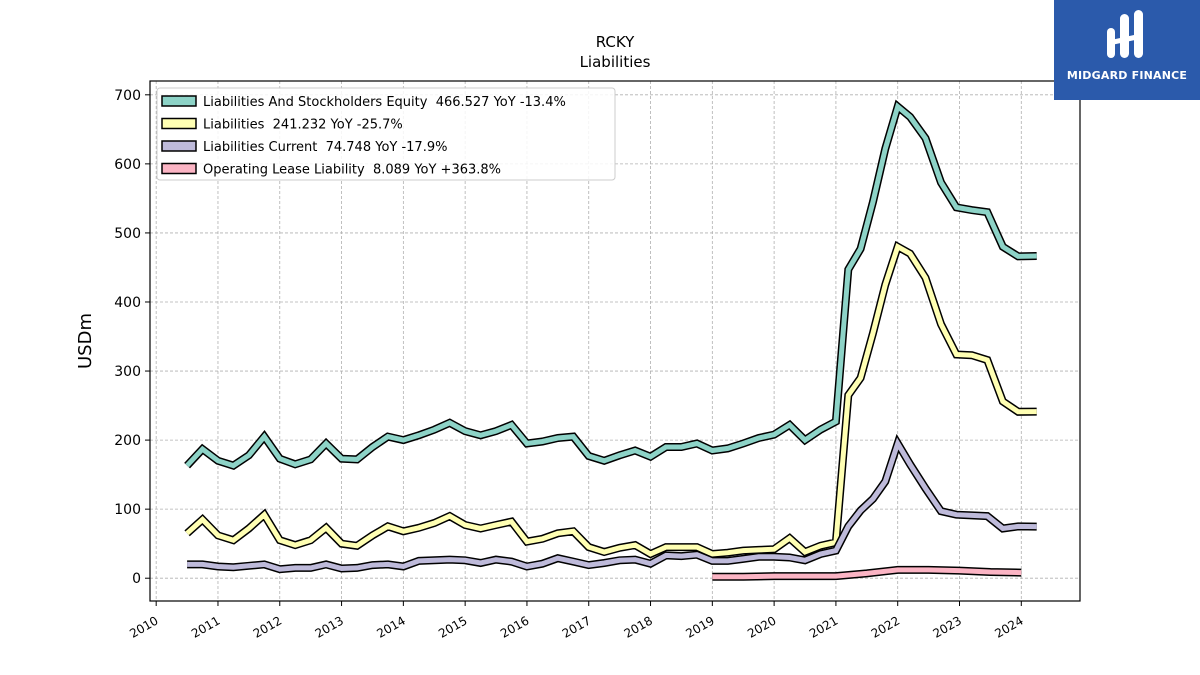 This screenshot has width=1200, height=675. What do you see at coordinates (127, 96) in the screenshot?
I see `y-tick-label: 700` at bounding box center [127, 96].